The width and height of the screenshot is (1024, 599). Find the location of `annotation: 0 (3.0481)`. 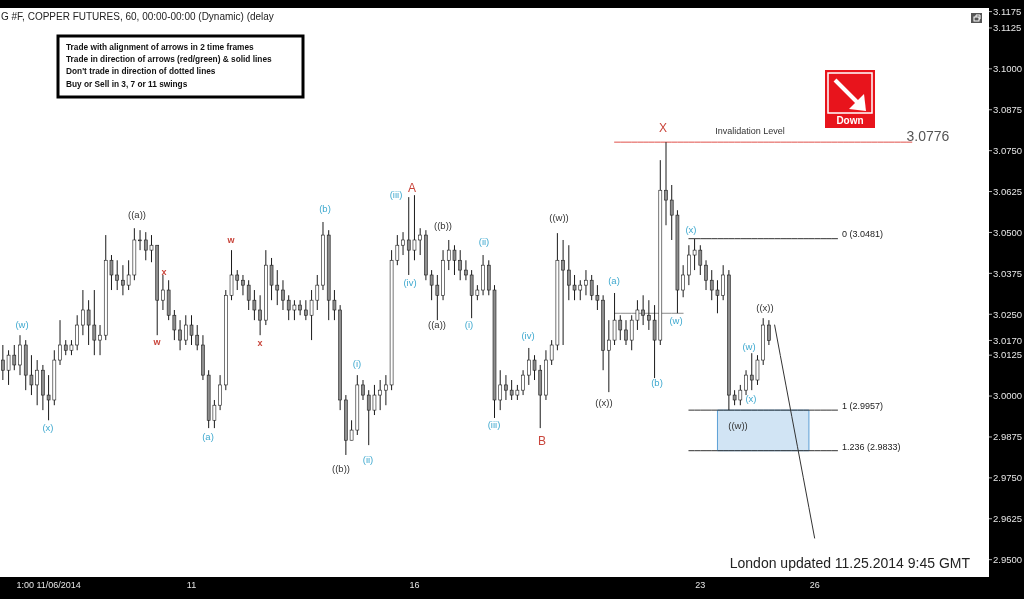

annotation: 0 (3.0481) is located at coordinates (863, 234).